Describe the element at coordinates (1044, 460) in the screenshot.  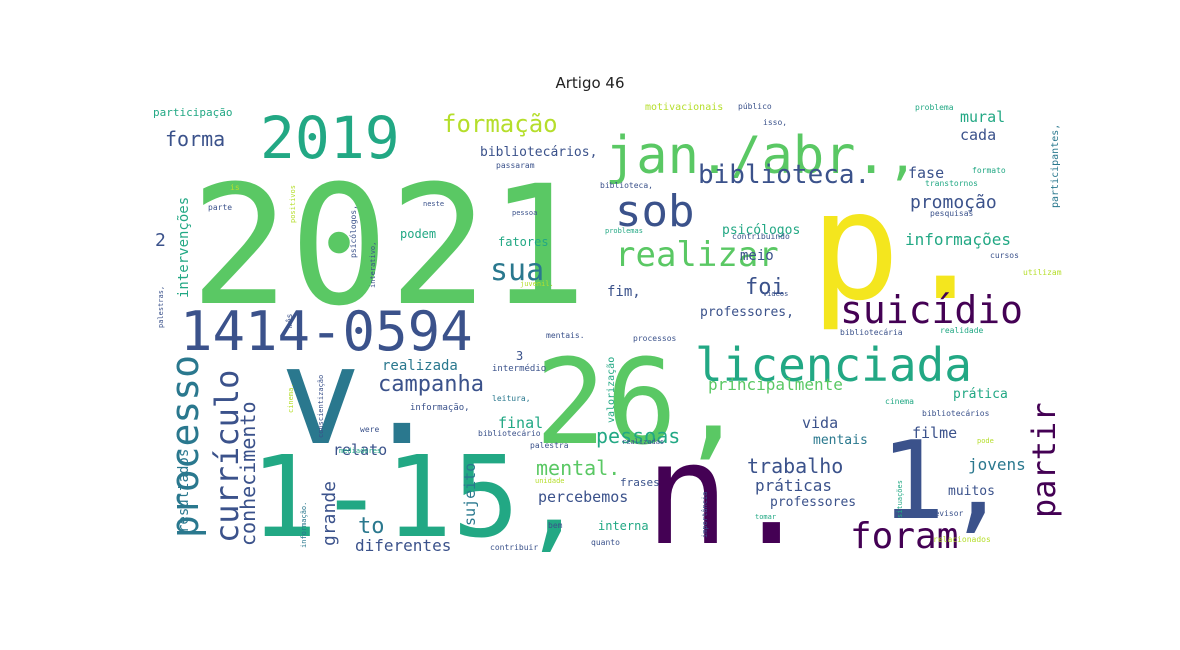
I see `word-17: partir` at that location.